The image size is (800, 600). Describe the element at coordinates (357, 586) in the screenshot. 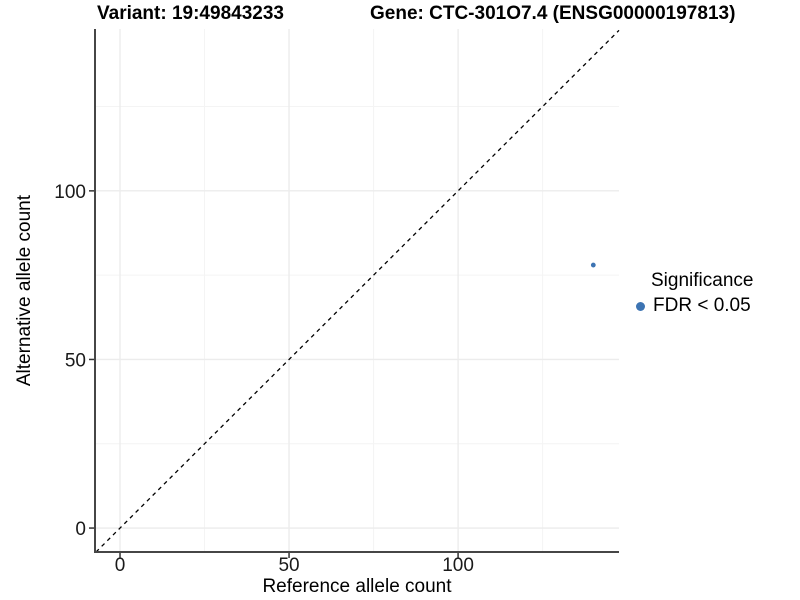

I see `x-axis-title: Reference allele count` at that location.